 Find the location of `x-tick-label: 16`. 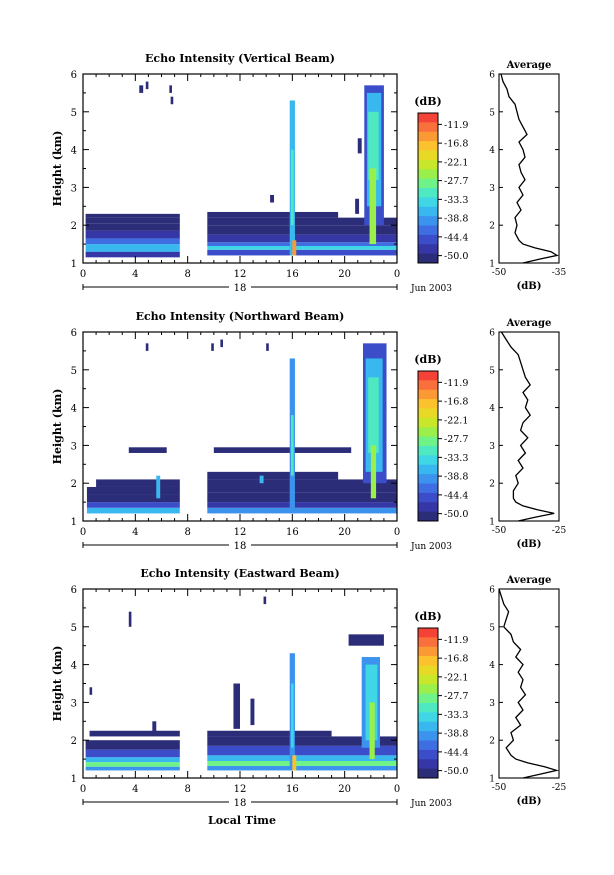

x-tick-label: 16 is located at coordinates (292, 789).